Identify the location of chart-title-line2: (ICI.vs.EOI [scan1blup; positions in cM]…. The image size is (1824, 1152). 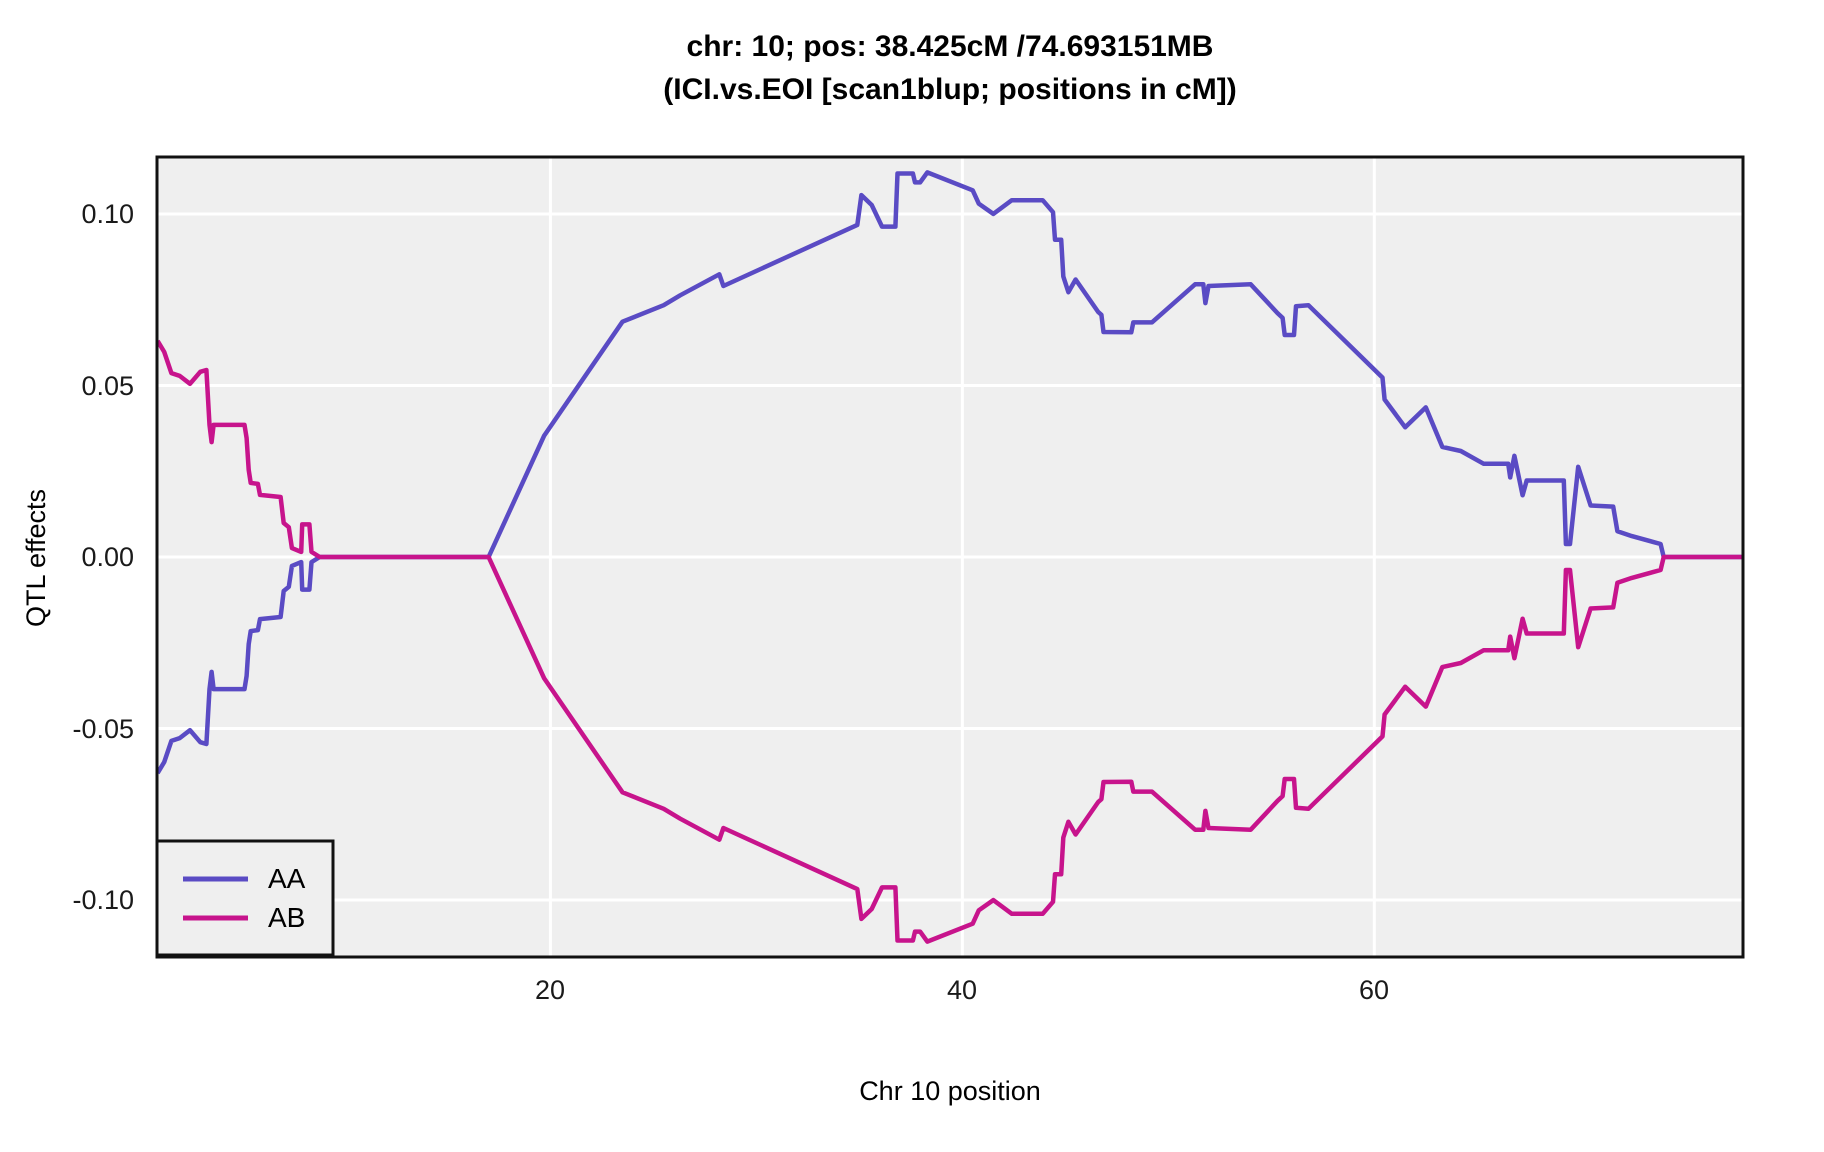
(950, 89).